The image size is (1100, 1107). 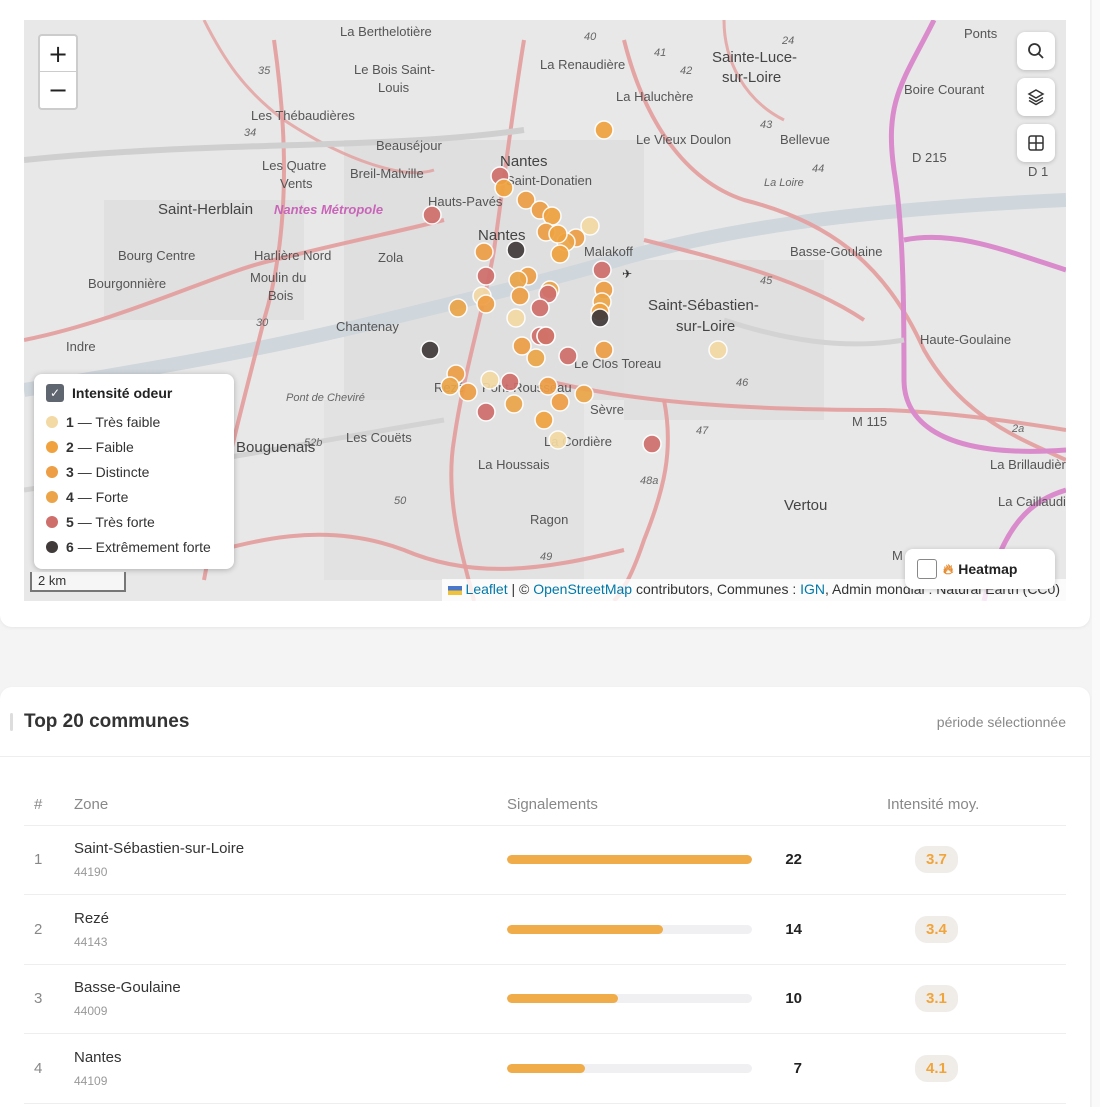 I want to click on legend-label: — Extrêmement forte, so click(x=144, y=546).